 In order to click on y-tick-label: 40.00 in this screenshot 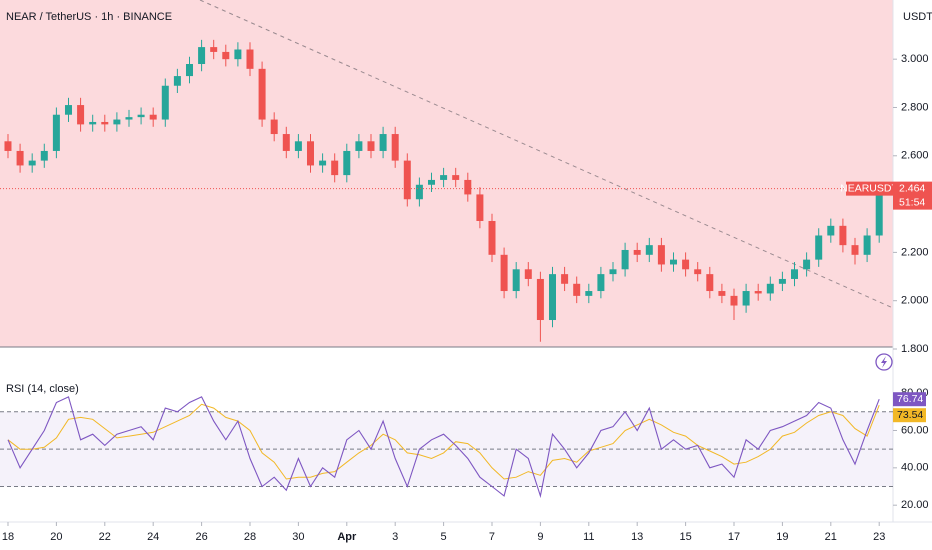, I will do `click(915, 468)`.